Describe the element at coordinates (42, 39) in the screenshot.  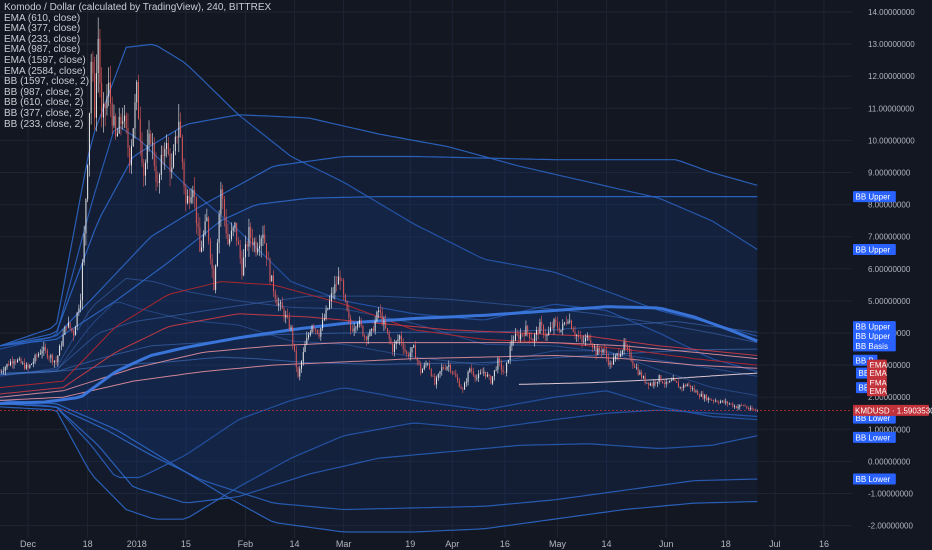
I see `legend-item: EMA (233, close)` at that location.